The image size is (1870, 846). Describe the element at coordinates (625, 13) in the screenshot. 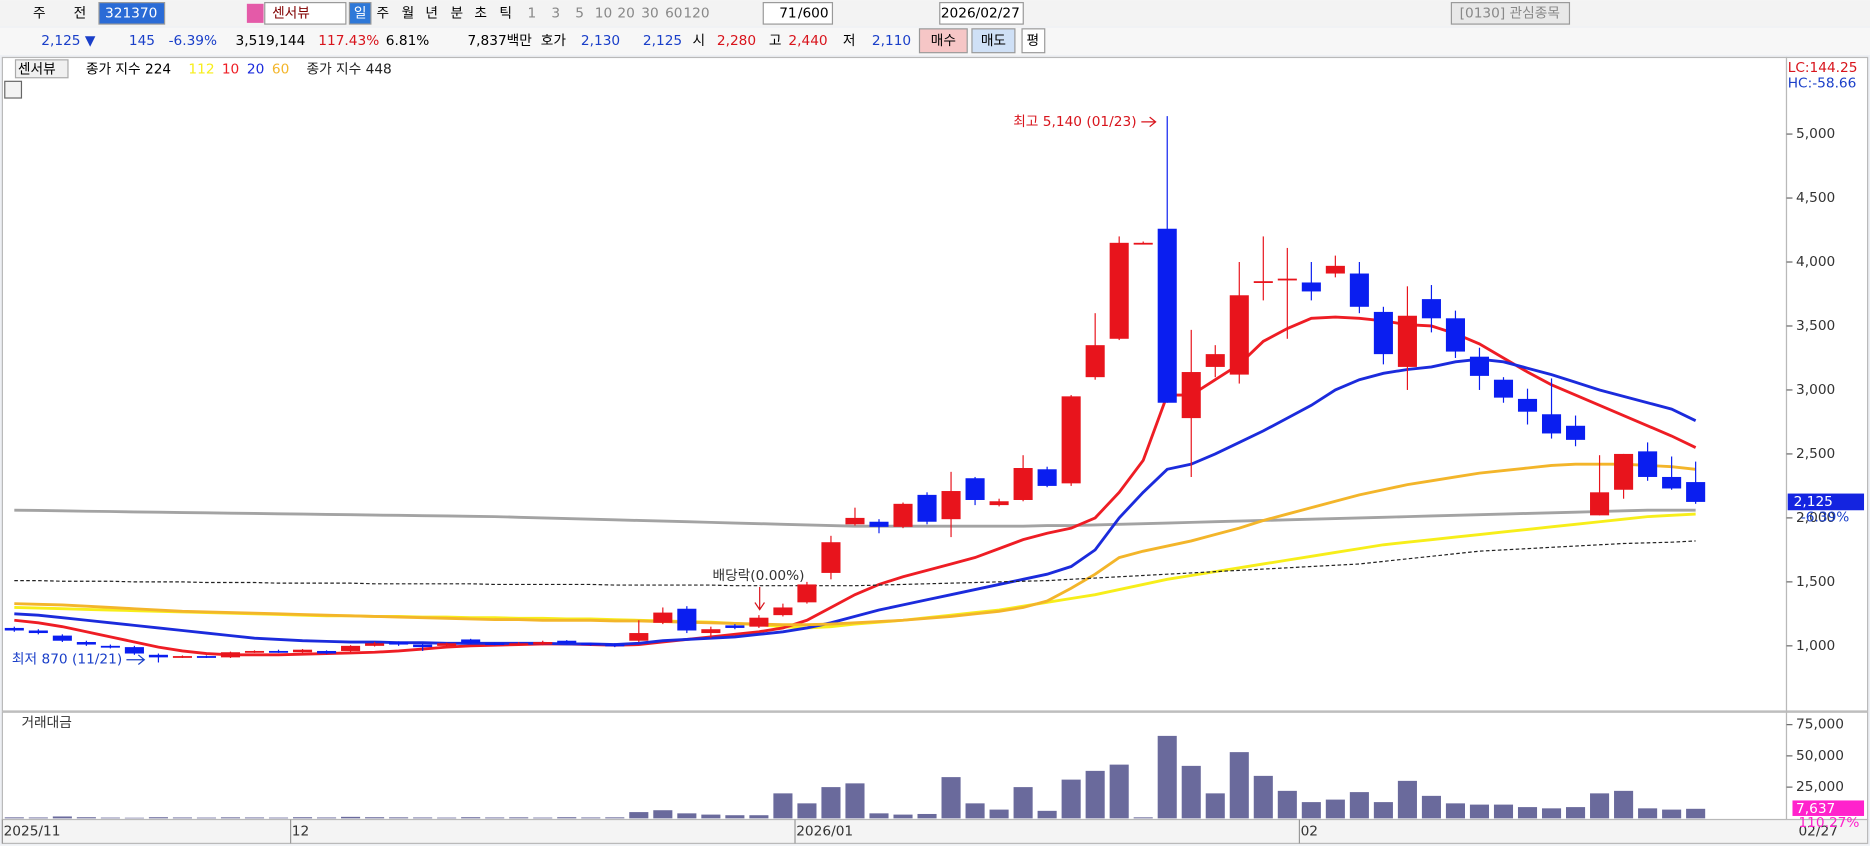

I see `toolbar-text: 20` at that location.